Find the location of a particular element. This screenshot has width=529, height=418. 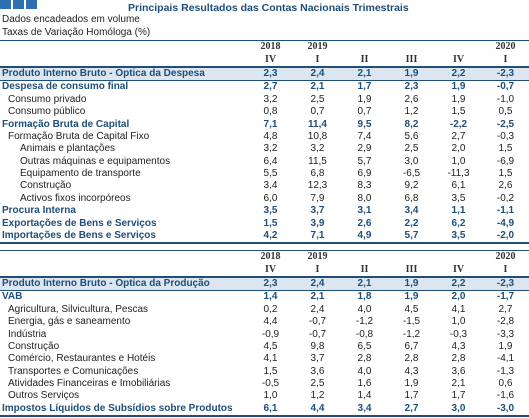

row-label: Equipamento de transporte is located at coordinates (80, 174).